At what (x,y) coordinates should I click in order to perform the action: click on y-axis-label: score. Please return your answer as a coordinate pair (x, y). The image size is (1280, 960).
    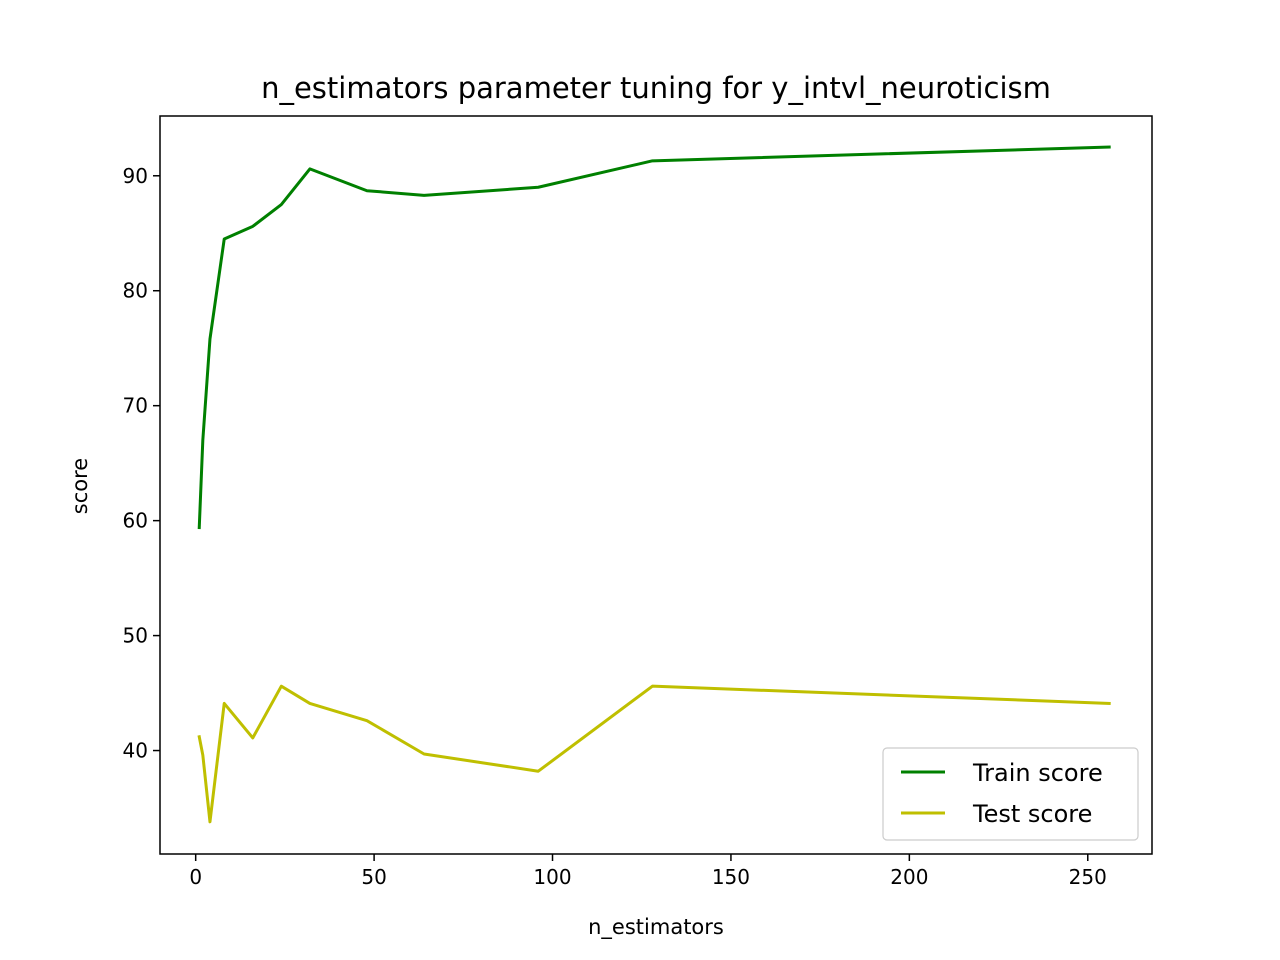
    Looking at the image, I should click on (80, 486).